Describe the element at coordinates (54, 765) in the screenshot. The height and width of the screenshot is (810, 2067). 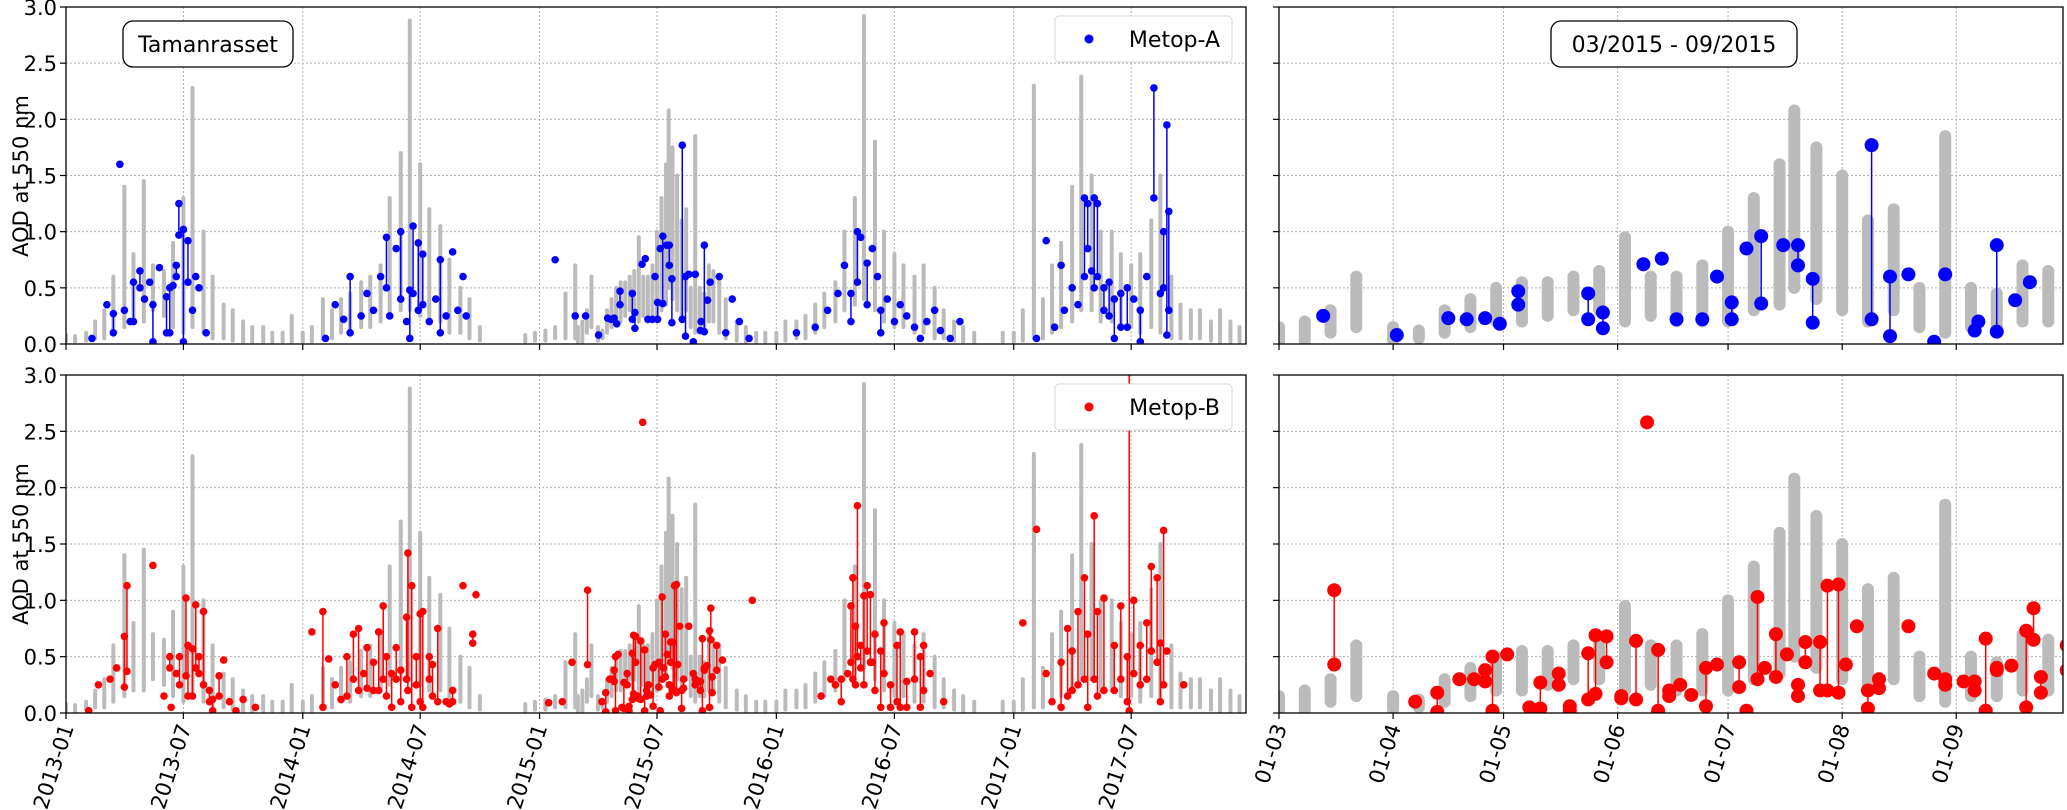
I see `x-tick-label: 2013-01` at that location.